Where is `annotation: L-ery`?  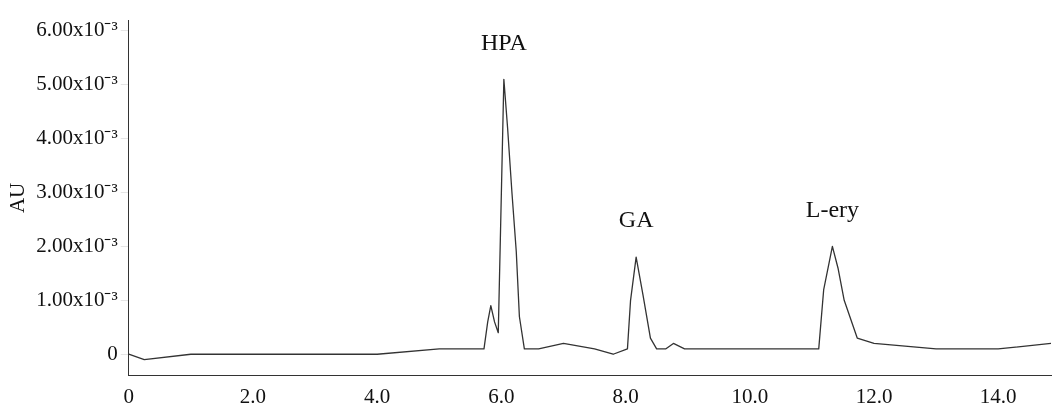 annotation: L-ery is located at coordinates (832, 208).